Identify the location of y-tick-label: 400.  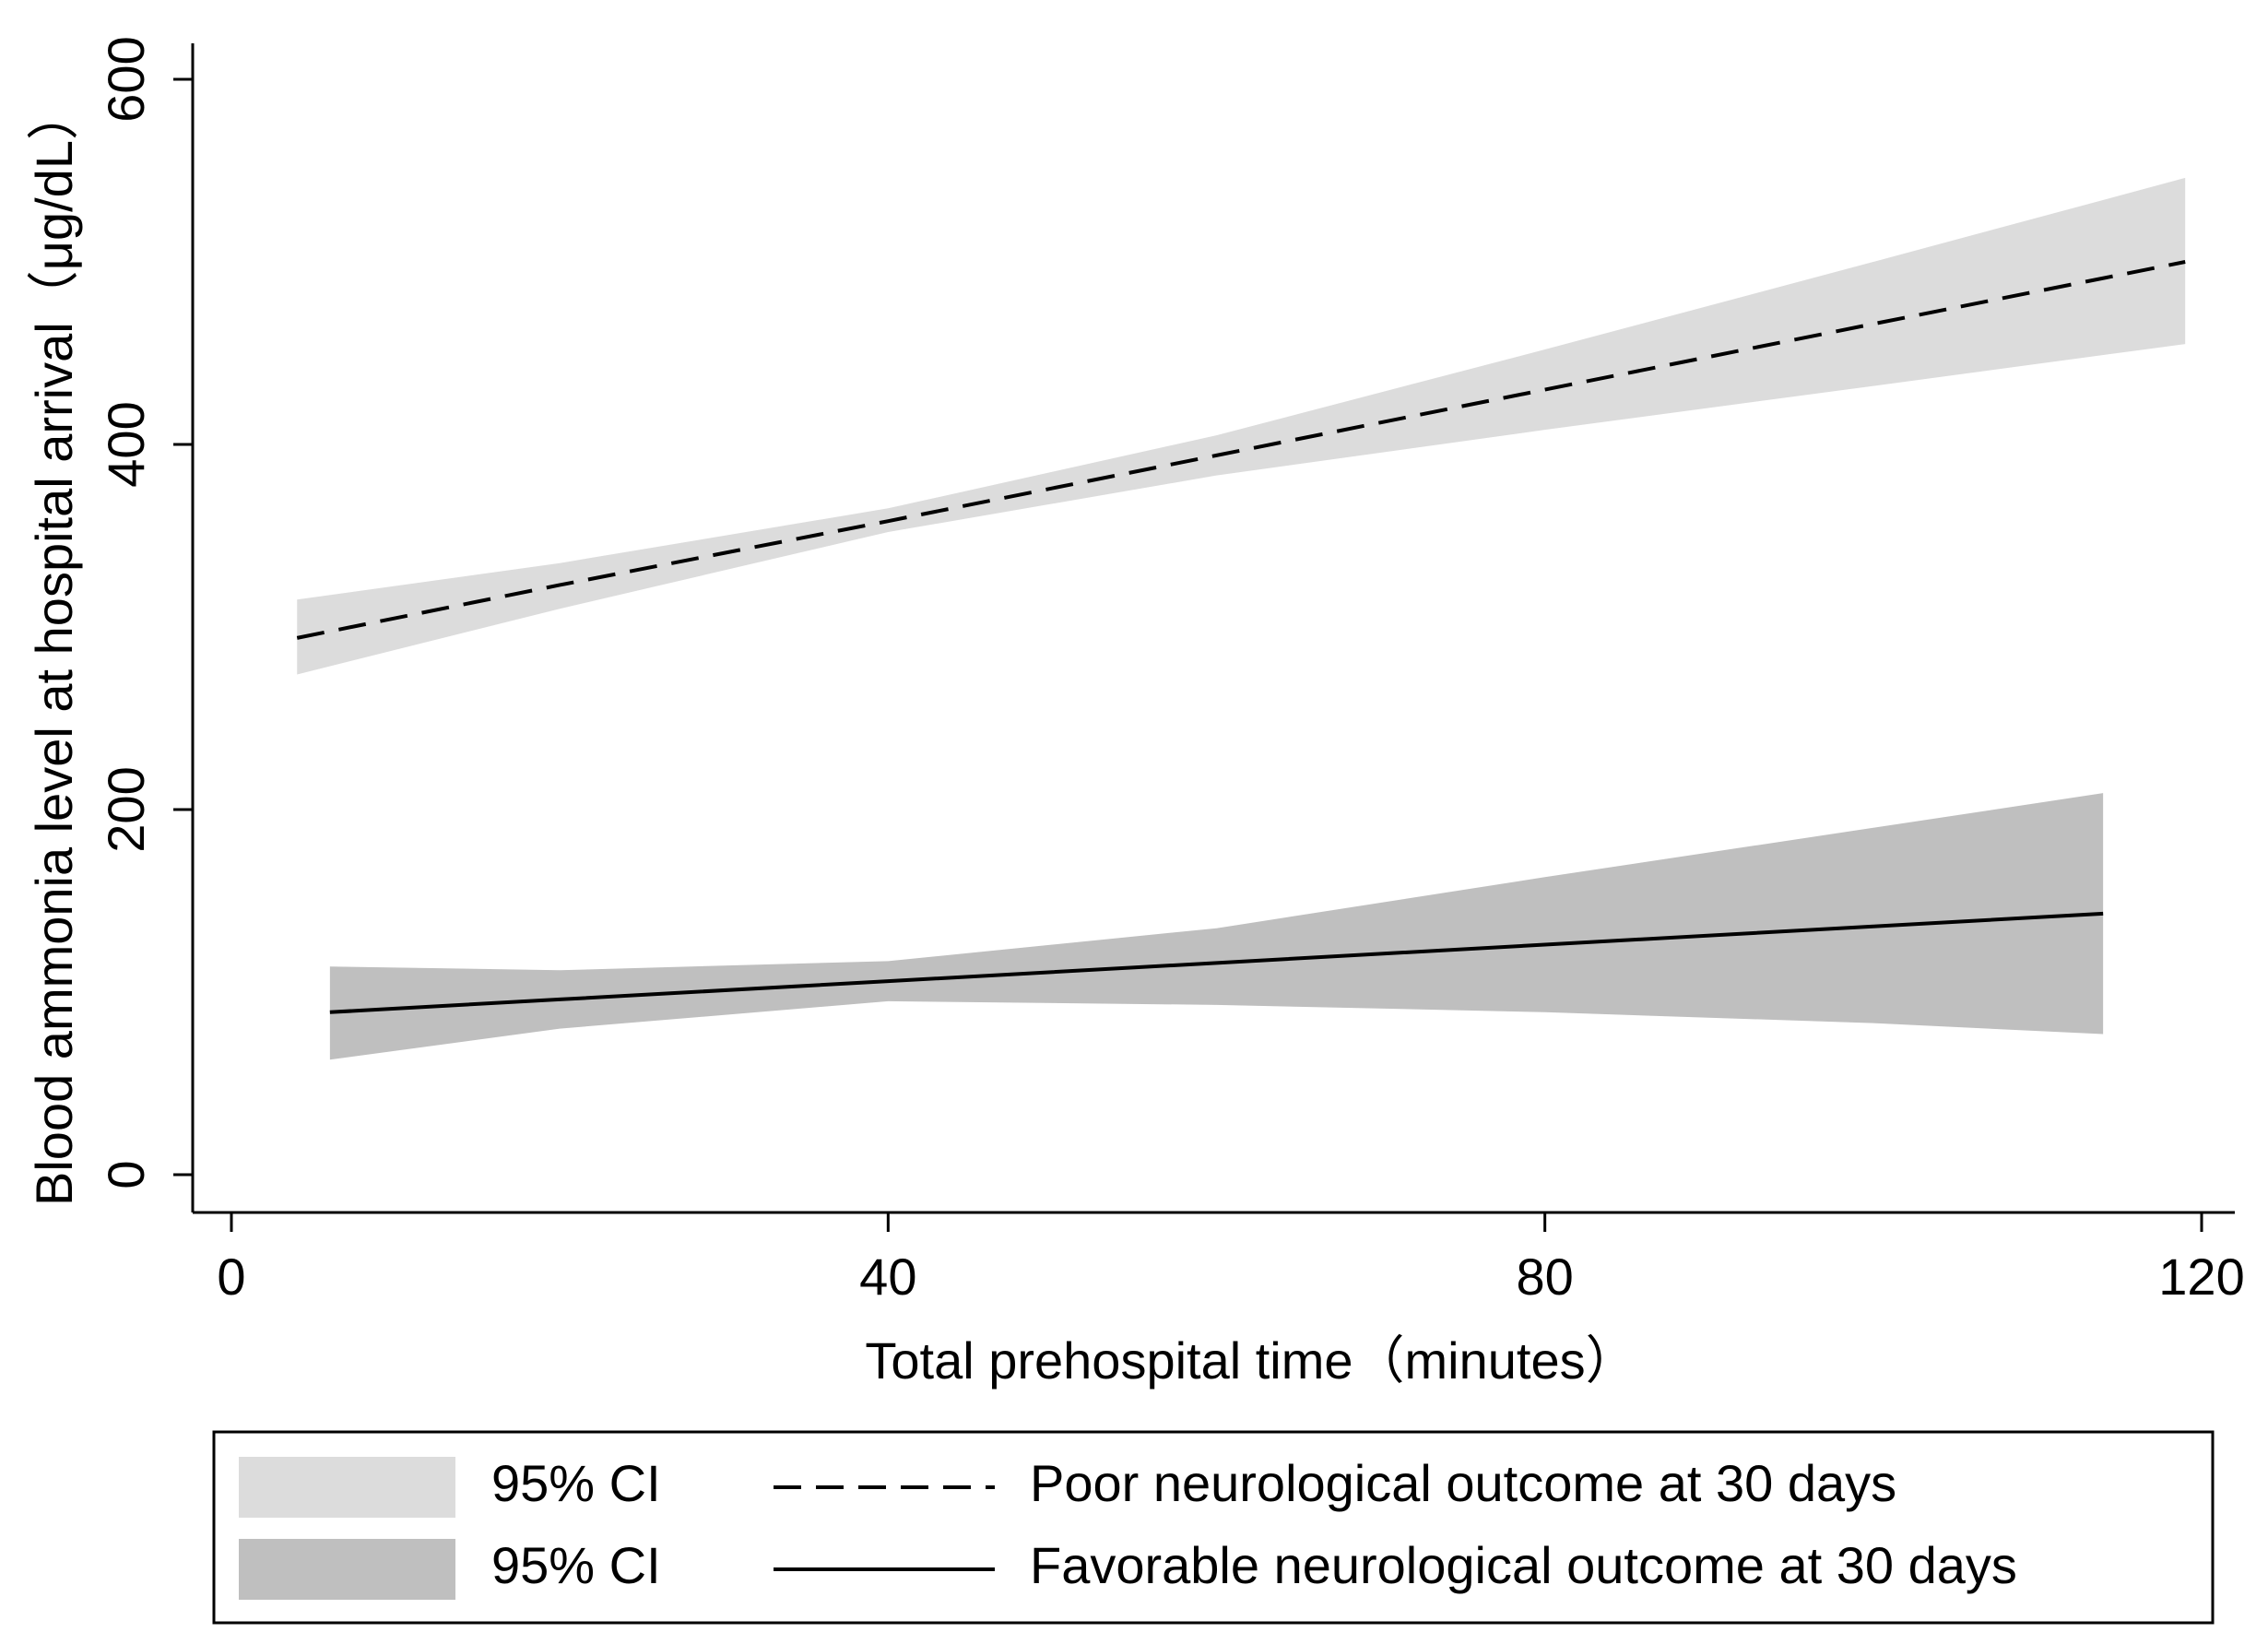
(126, 444).